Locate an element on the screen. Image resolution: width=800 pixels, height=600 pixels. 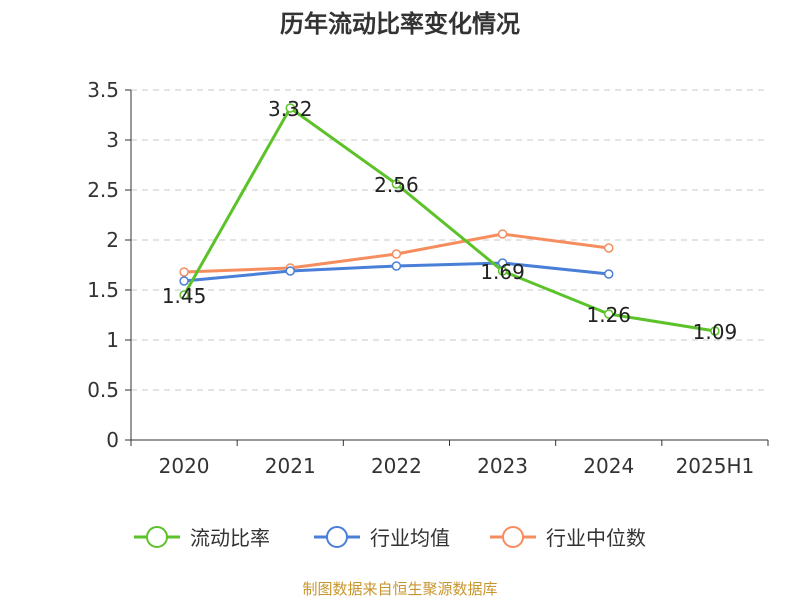
x-tick-label: 2025H1 is located at coordinates (715, 466).